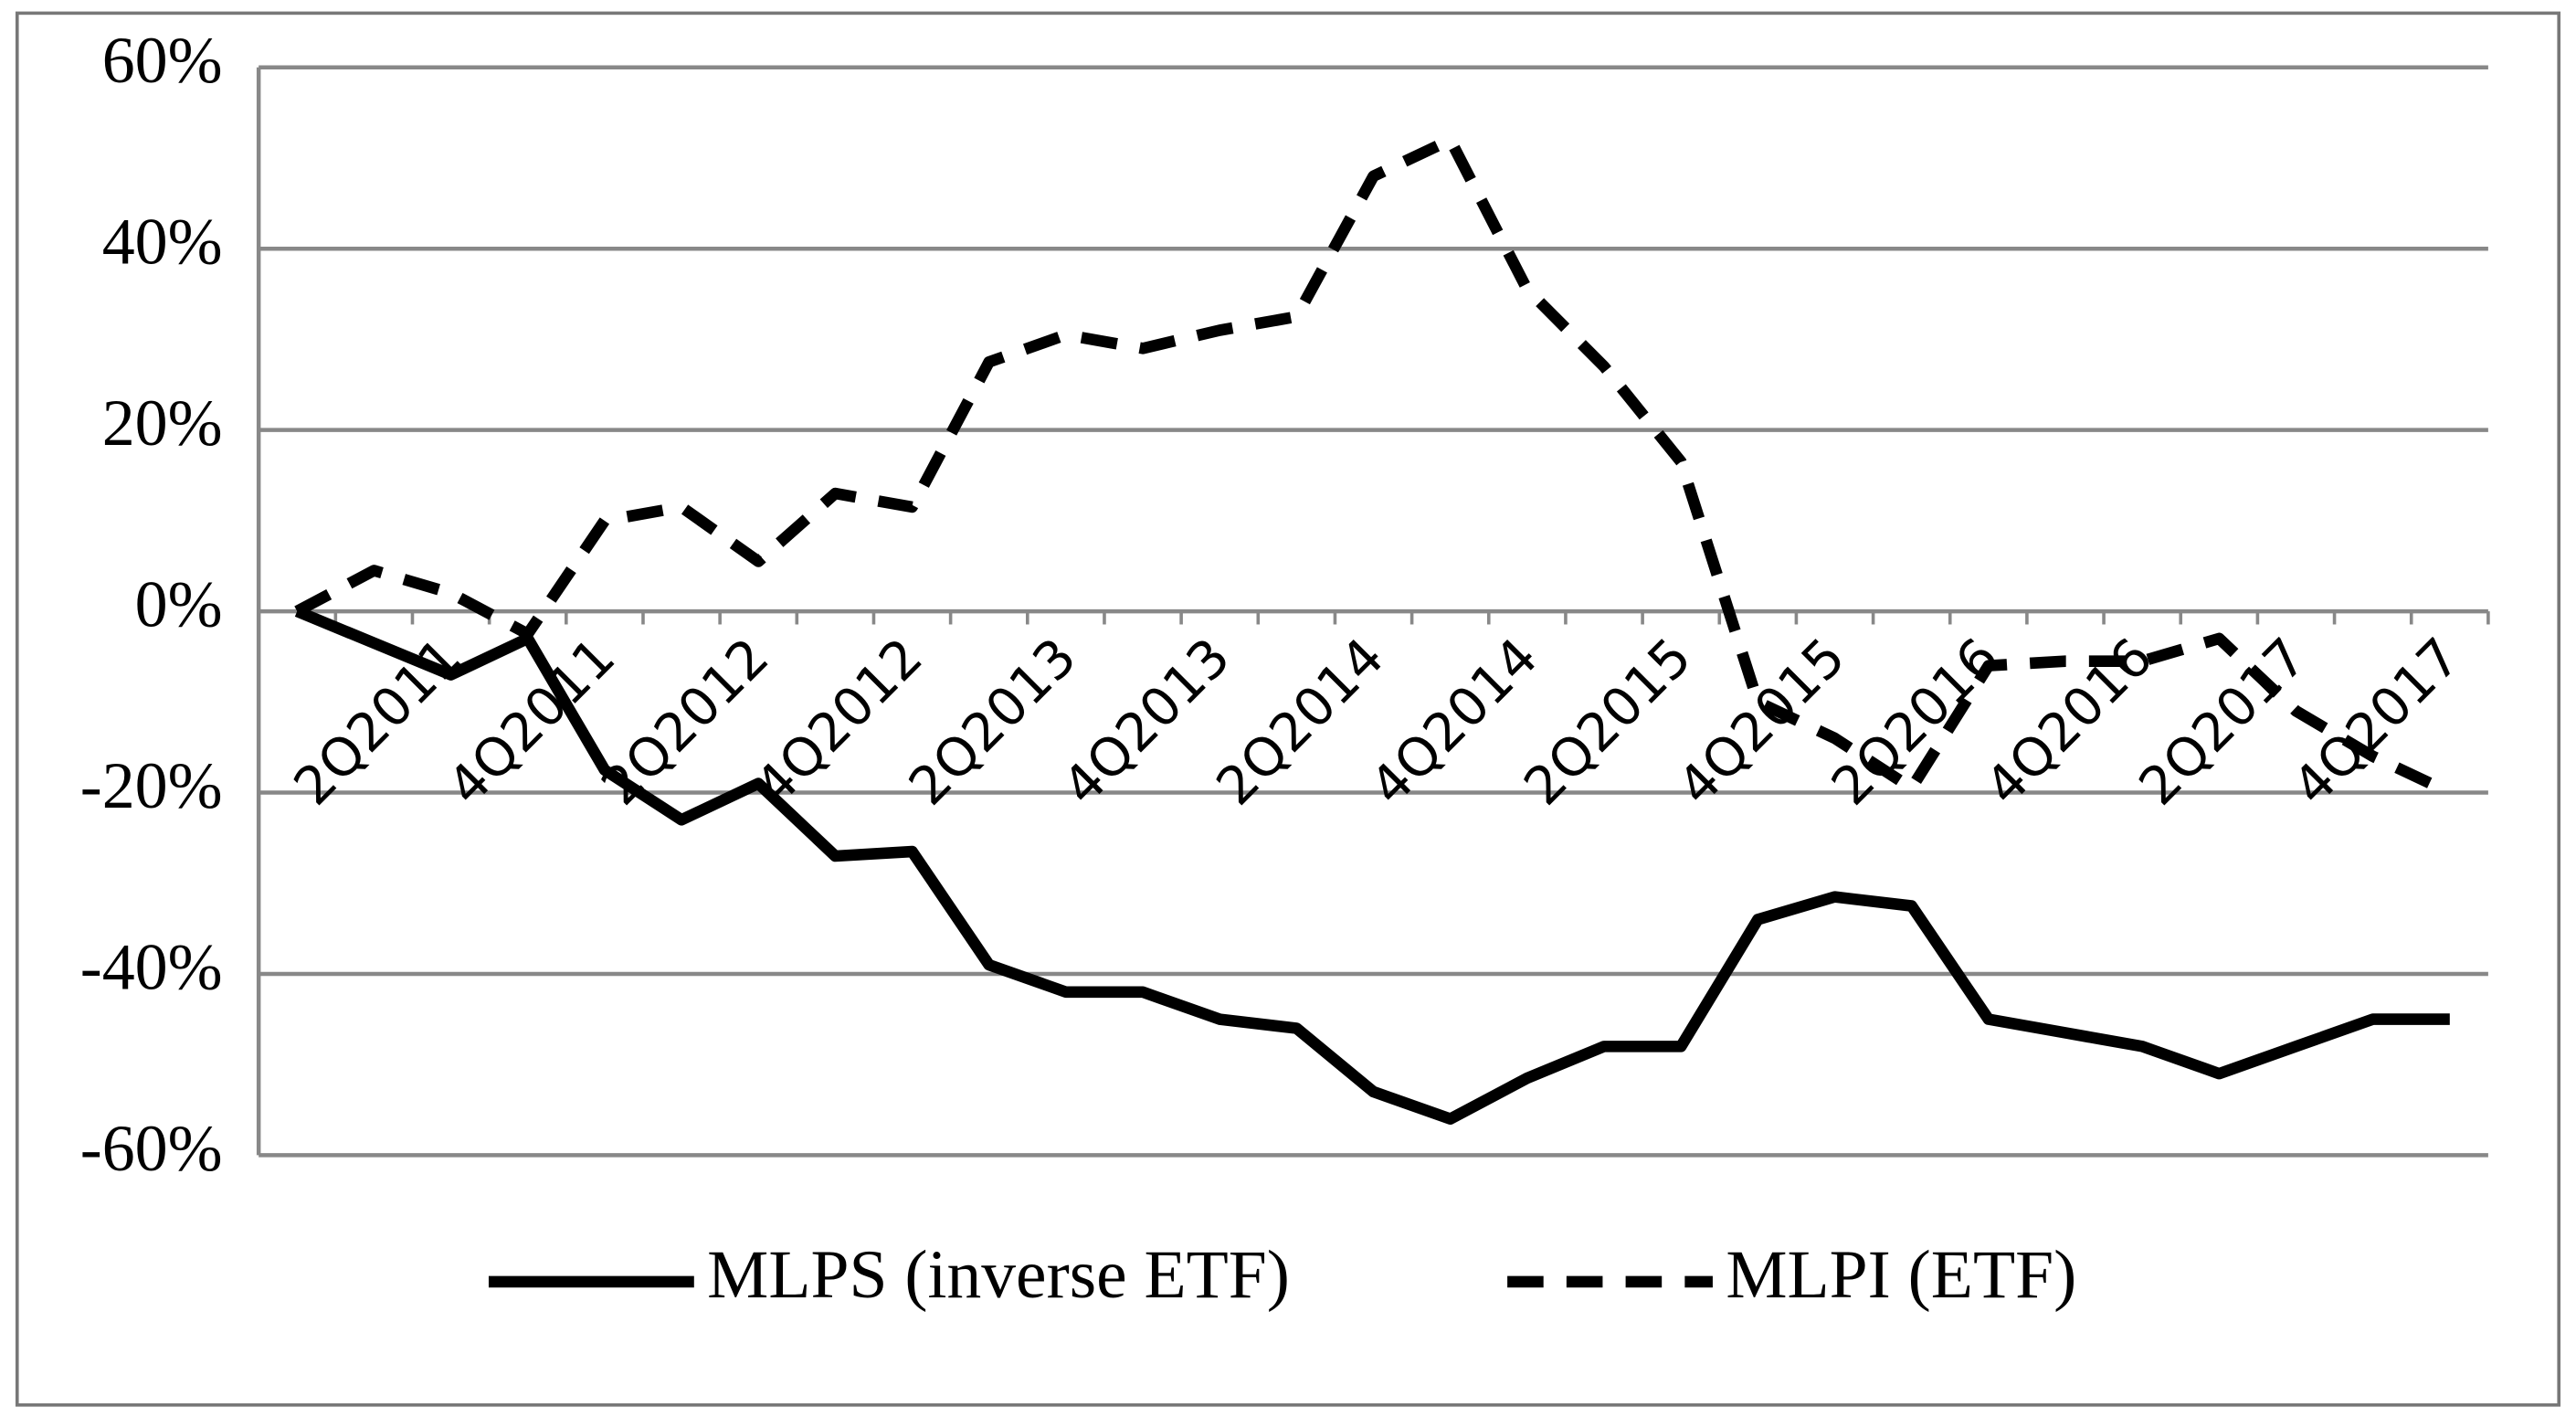  What do you see at coordinates (998, 1275) in the screenshot?
I see `legend-label: MLPS (inverse ETF)` at bounding box center [998, 1275].